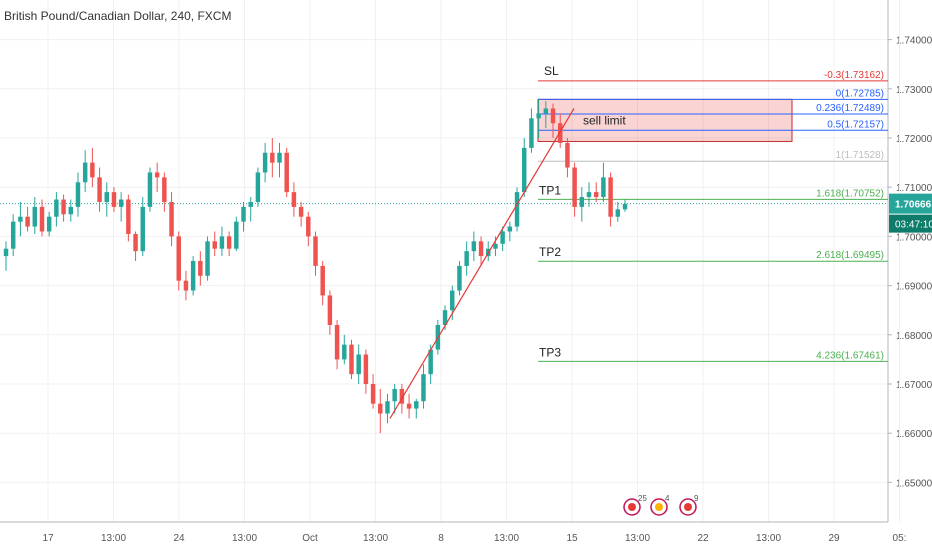 The height and width of the screenshot is (550, 932). What do you see at coordinates (550, 190) in the screenshot?
I see `tp1-label: TP1` at bounding box center [550, 190].